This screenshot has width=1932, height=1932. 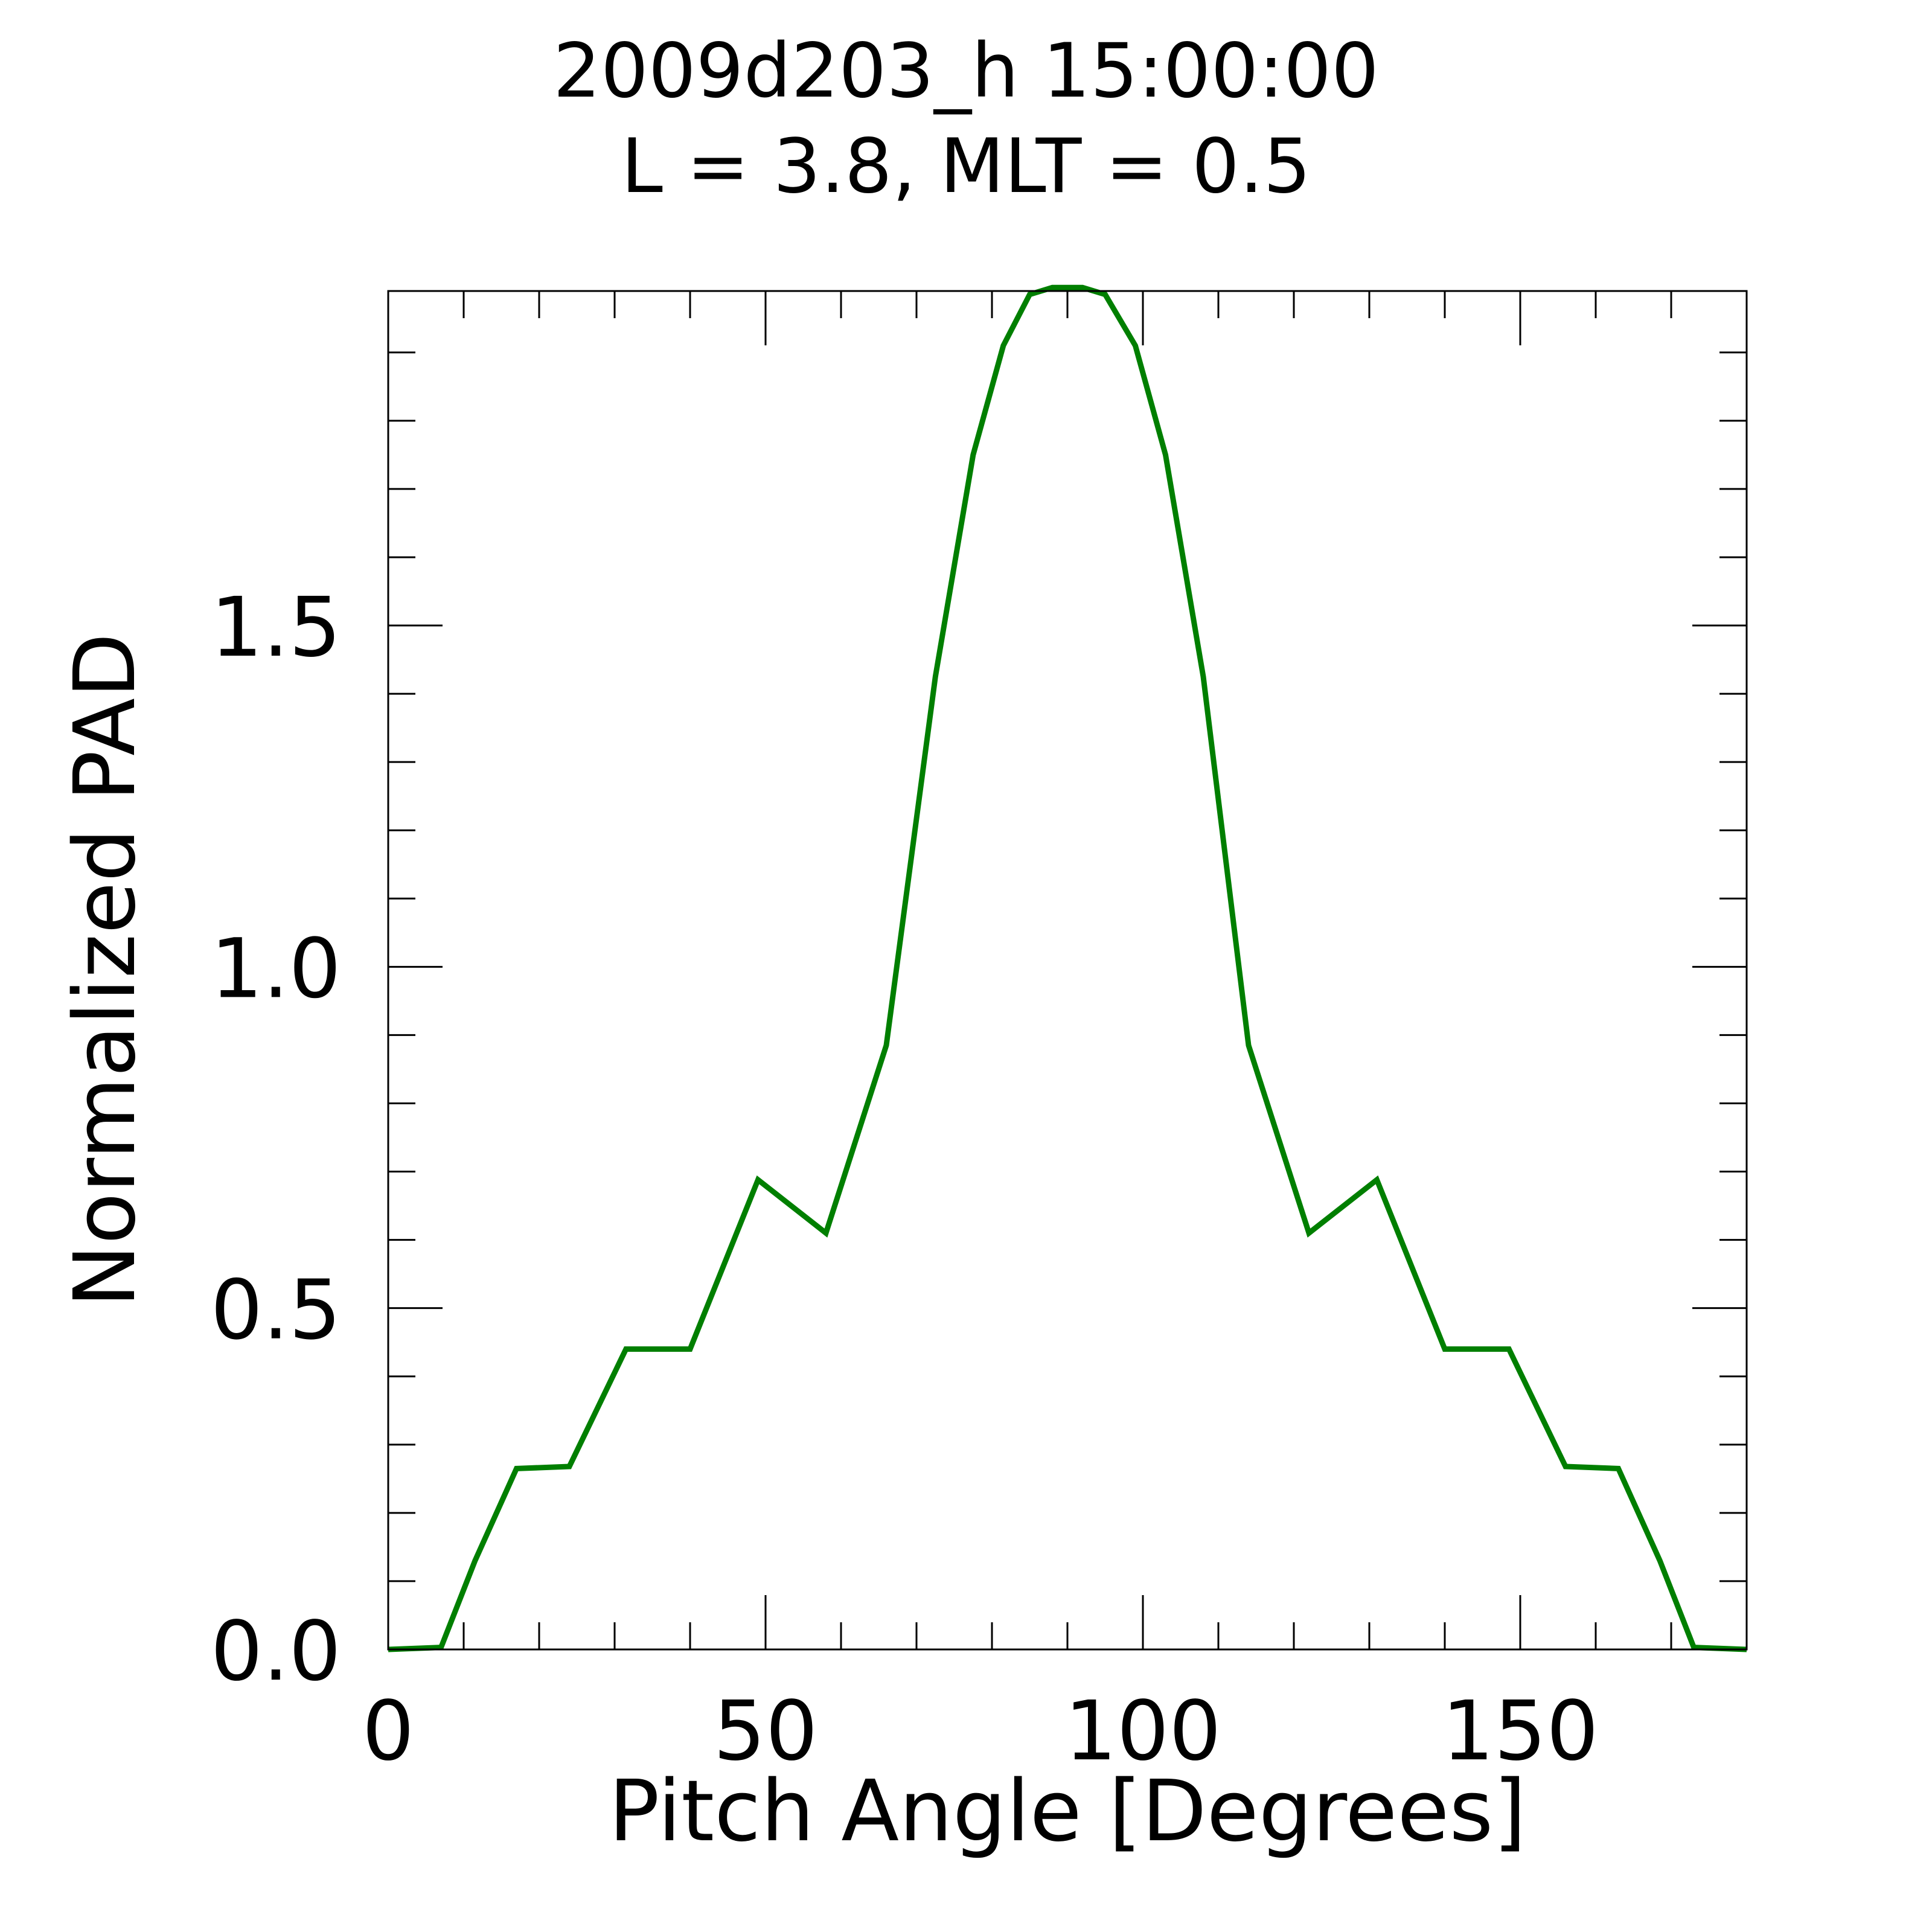 What do you see at coordinates (1142, 1732) in the screenshot?
I see `x-tick-label: 100` at bounding box center [1142, 1732].